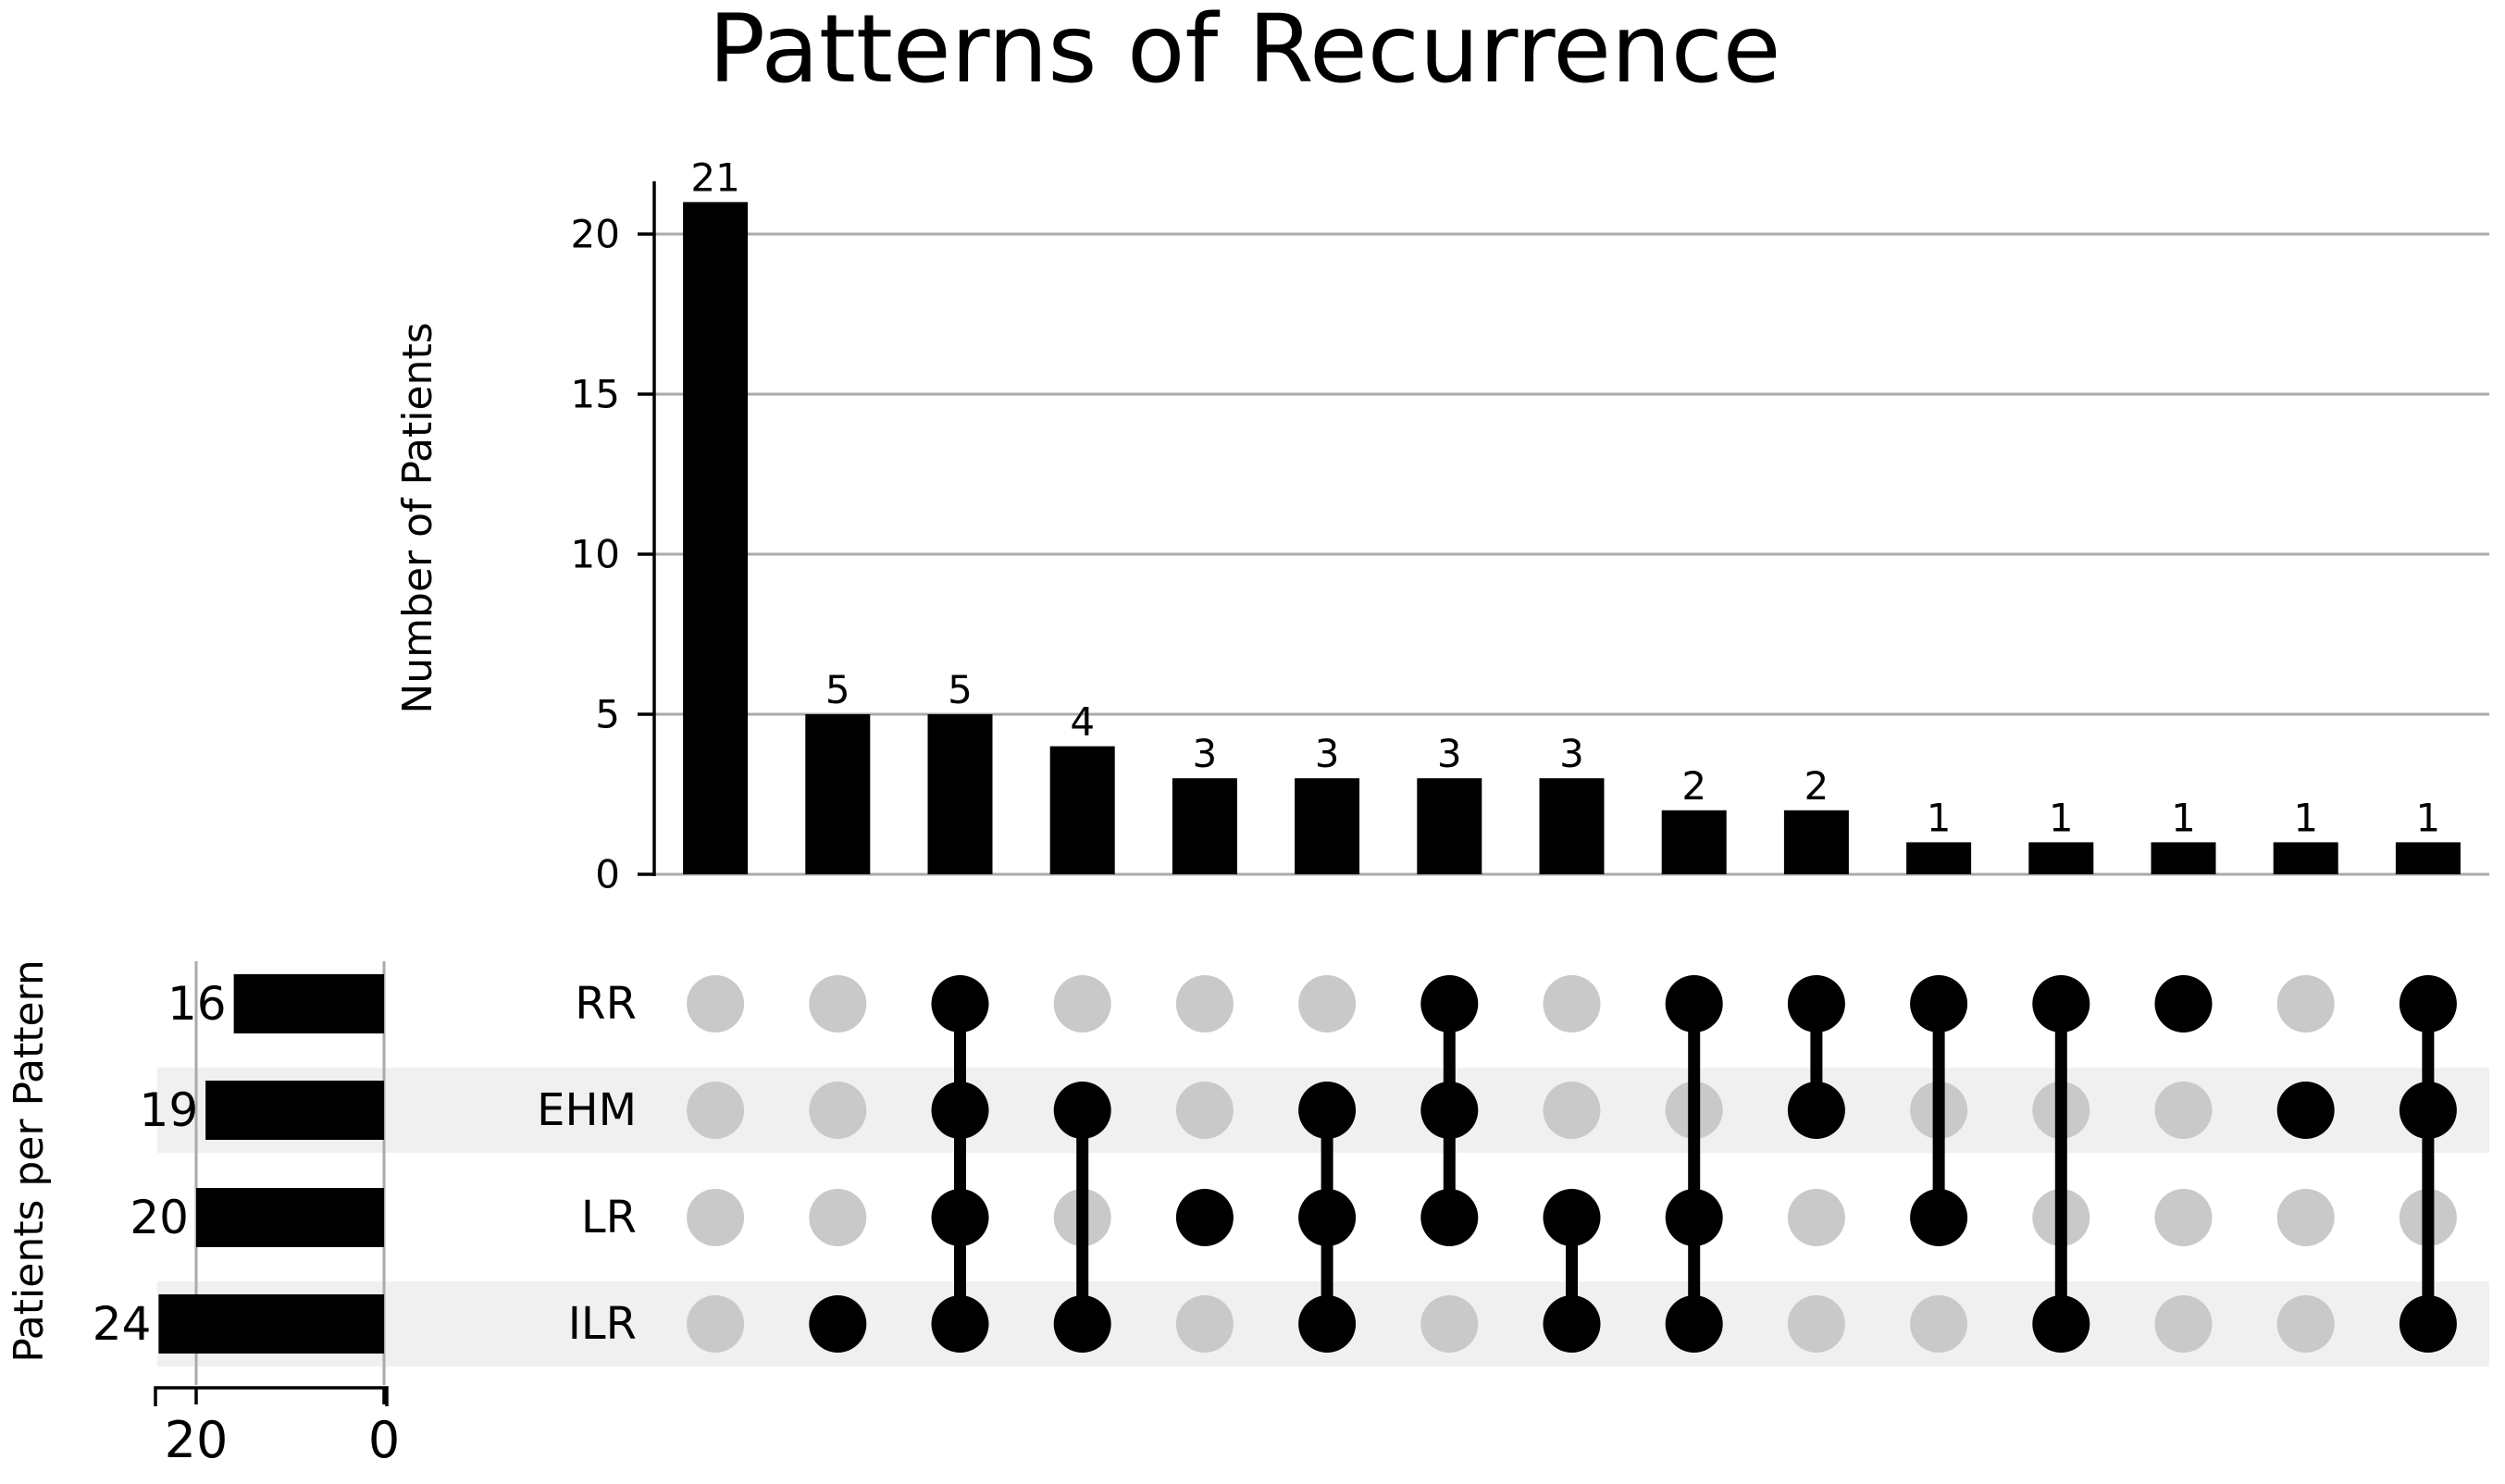  I want to click on set-size-bar-ehm, so click(294, 1111).